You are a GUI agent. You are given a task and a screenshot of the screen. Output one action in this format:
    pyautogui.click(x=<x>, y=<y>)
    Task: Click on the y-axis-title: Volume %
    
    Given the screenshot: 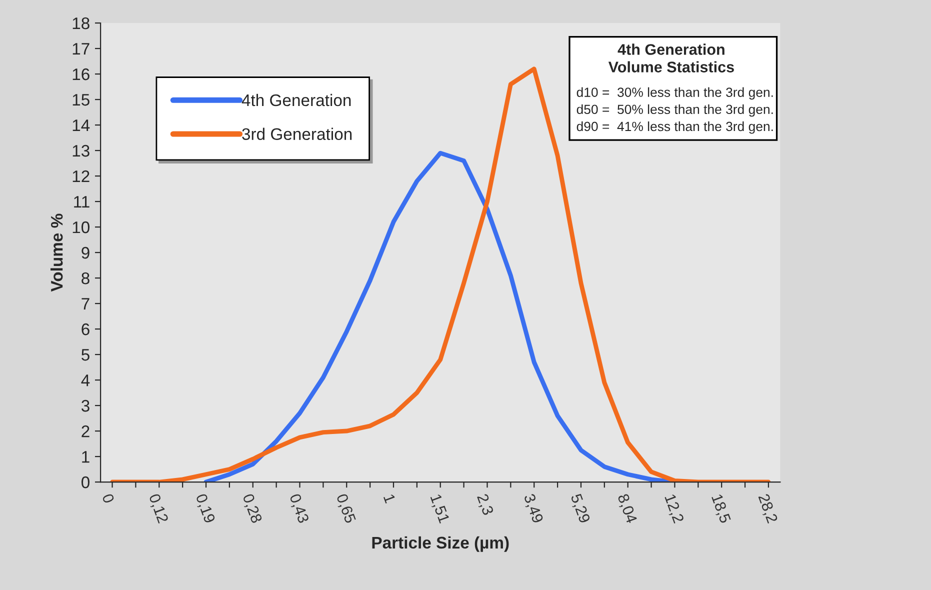 What is the action you would take?
    pyautogui.click(x=56, y=253)
    